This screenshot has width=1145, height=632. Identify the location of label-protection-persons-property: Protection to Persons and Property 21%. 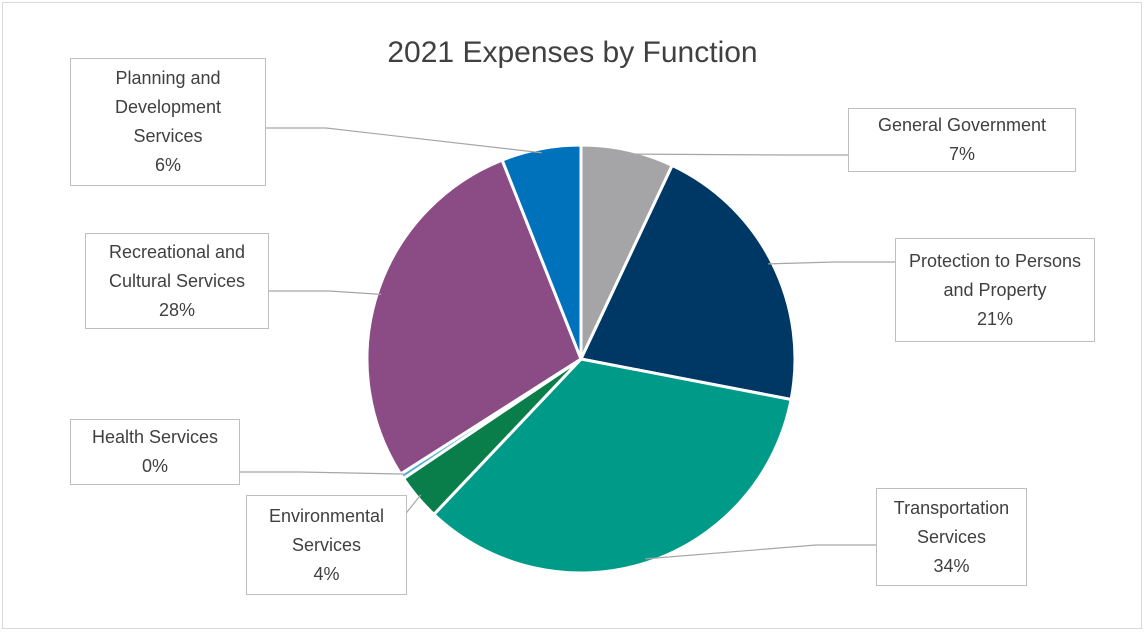
(995, 290).